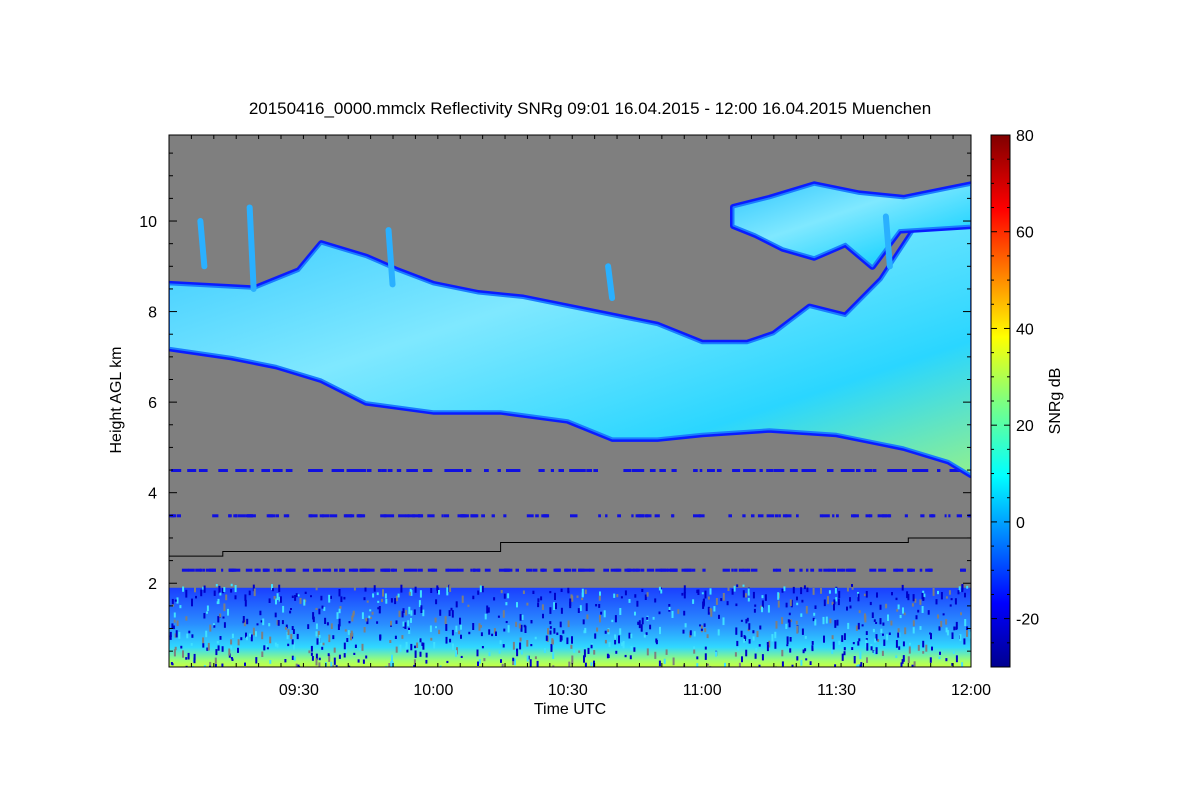  Describe the element at coordinates (1055, 401) in the screenshot. I see `colorbar-title: SNRg dB` at that location.